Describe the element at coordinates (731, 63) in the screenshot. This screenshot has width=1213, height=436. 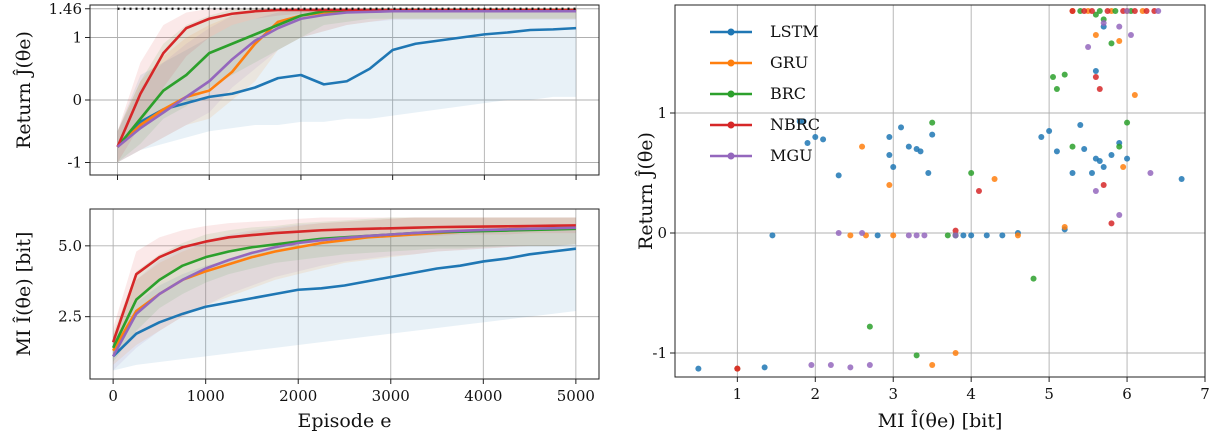
I see `legend-marker-gru` at that location.